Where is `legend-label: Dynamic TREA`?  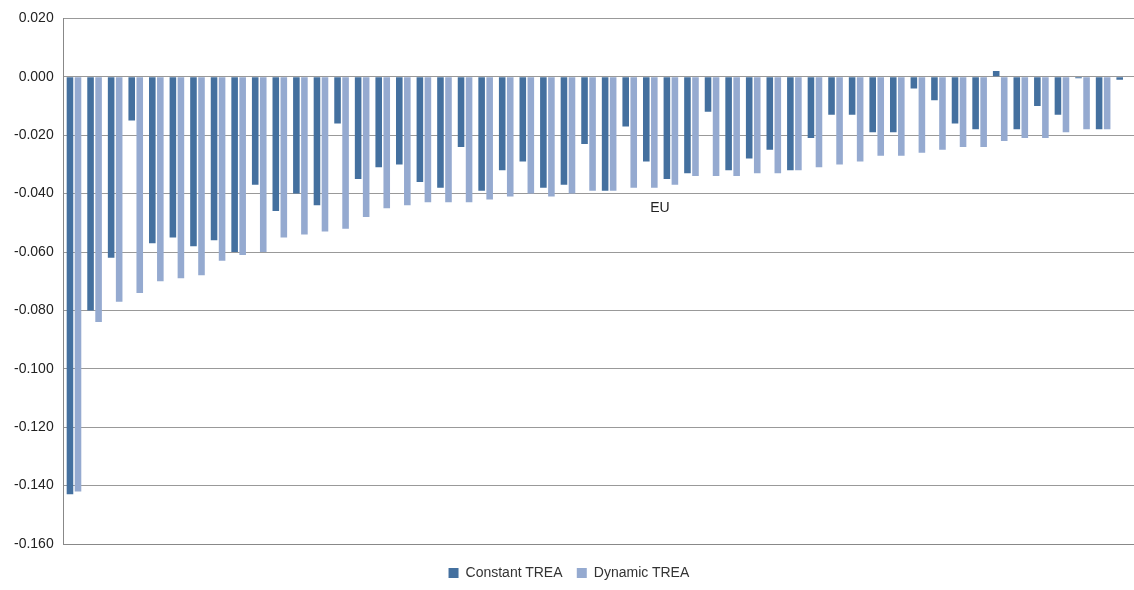
legend-label: Dynamic TREA is located at coordinates (641, 571).